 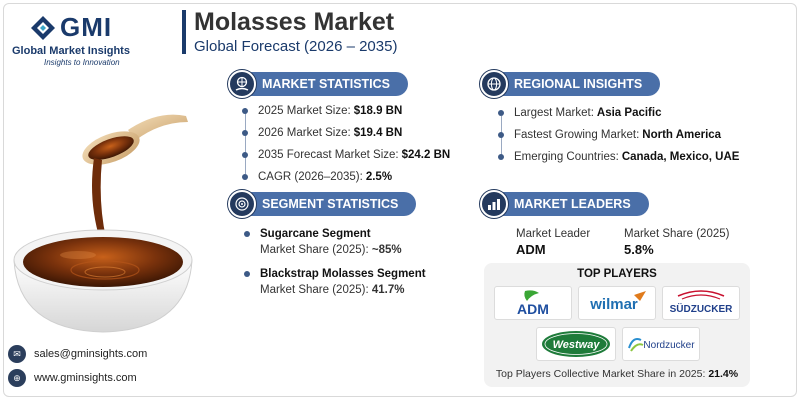 What do you see at coordinates (43, 28) in the screenshot?
I see `gmi-logo-icon` at bounding box center [43, 28].